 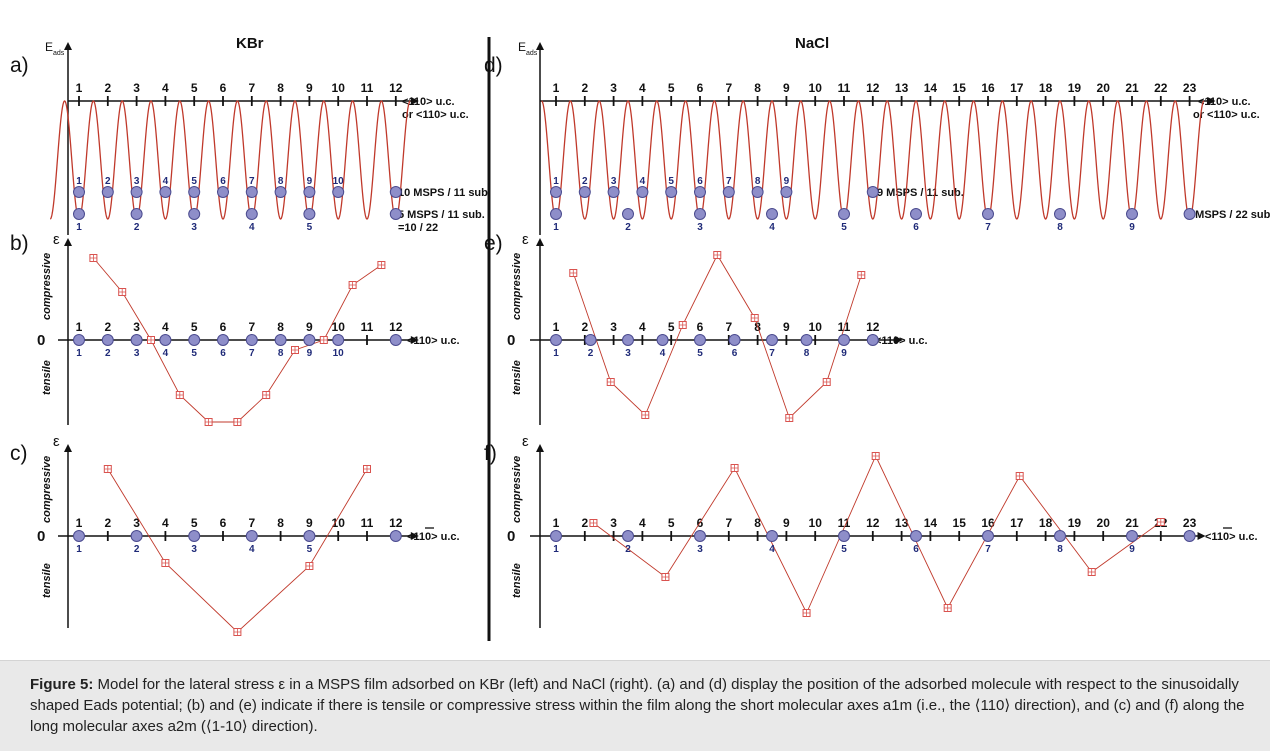 What do you see at coordinates (367, 88) in the screenshot?
I see `kbr-eads-tick-label: 11` at bounding box center [367, 88].